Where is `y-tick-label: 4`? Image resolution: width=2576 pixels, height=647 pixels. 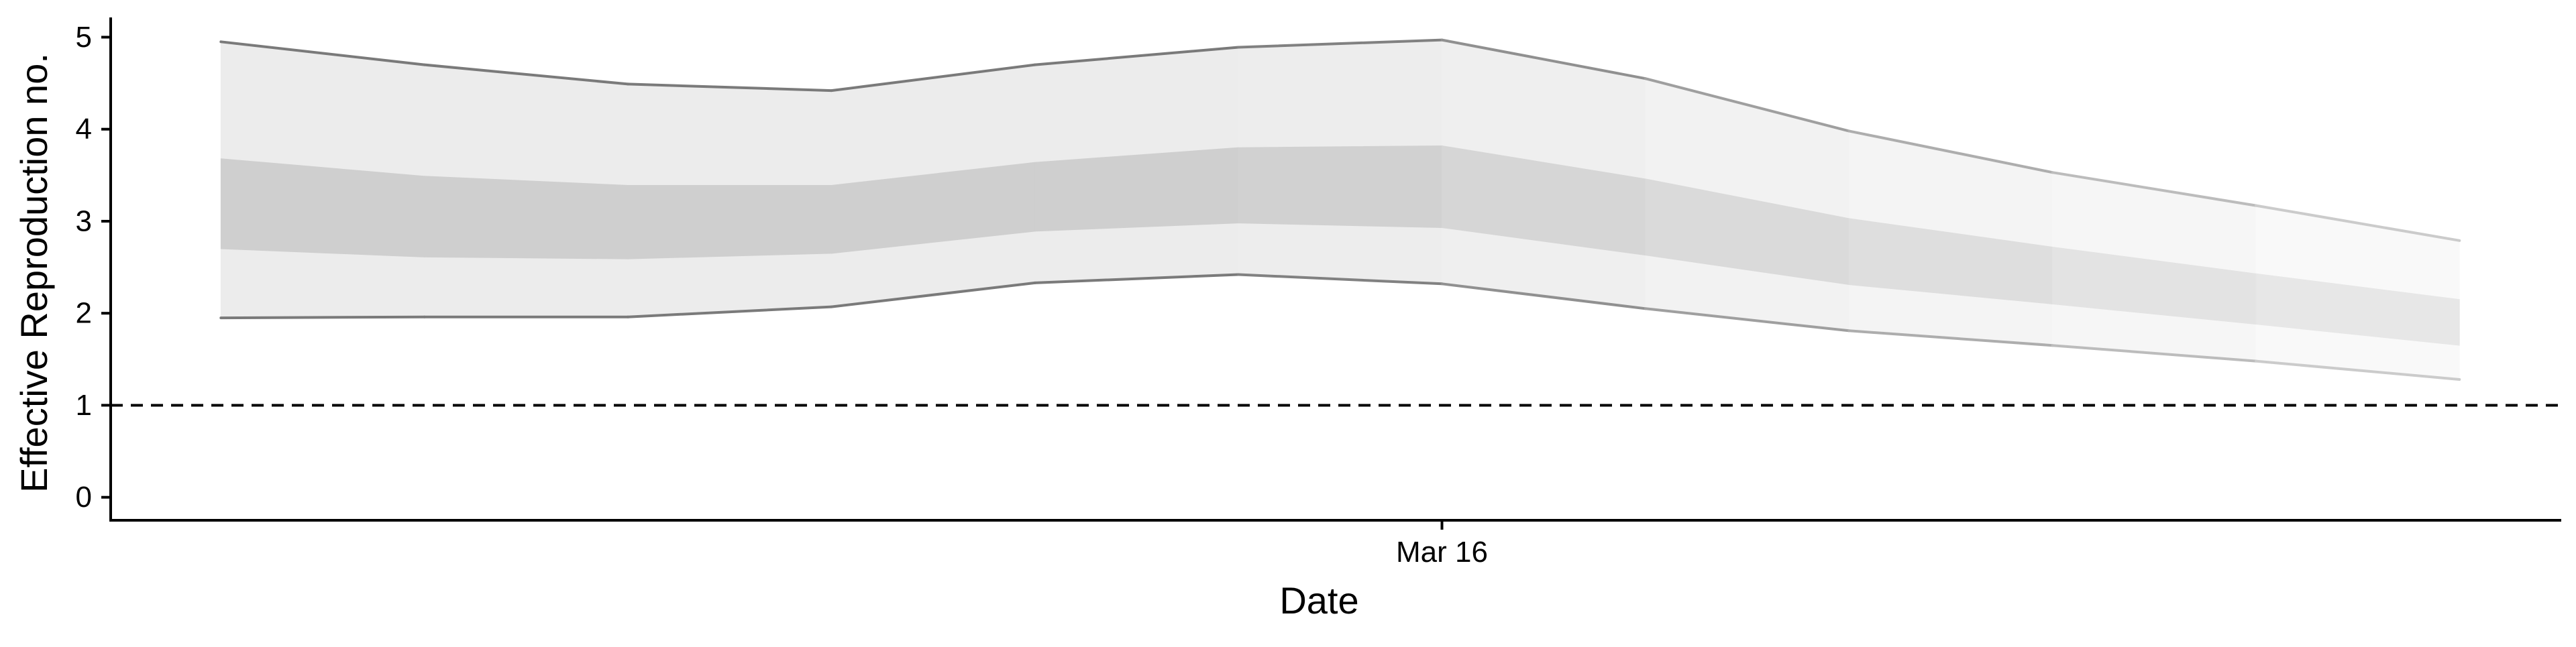
y-tick-label: 4 is located at coordinates (84, 129).